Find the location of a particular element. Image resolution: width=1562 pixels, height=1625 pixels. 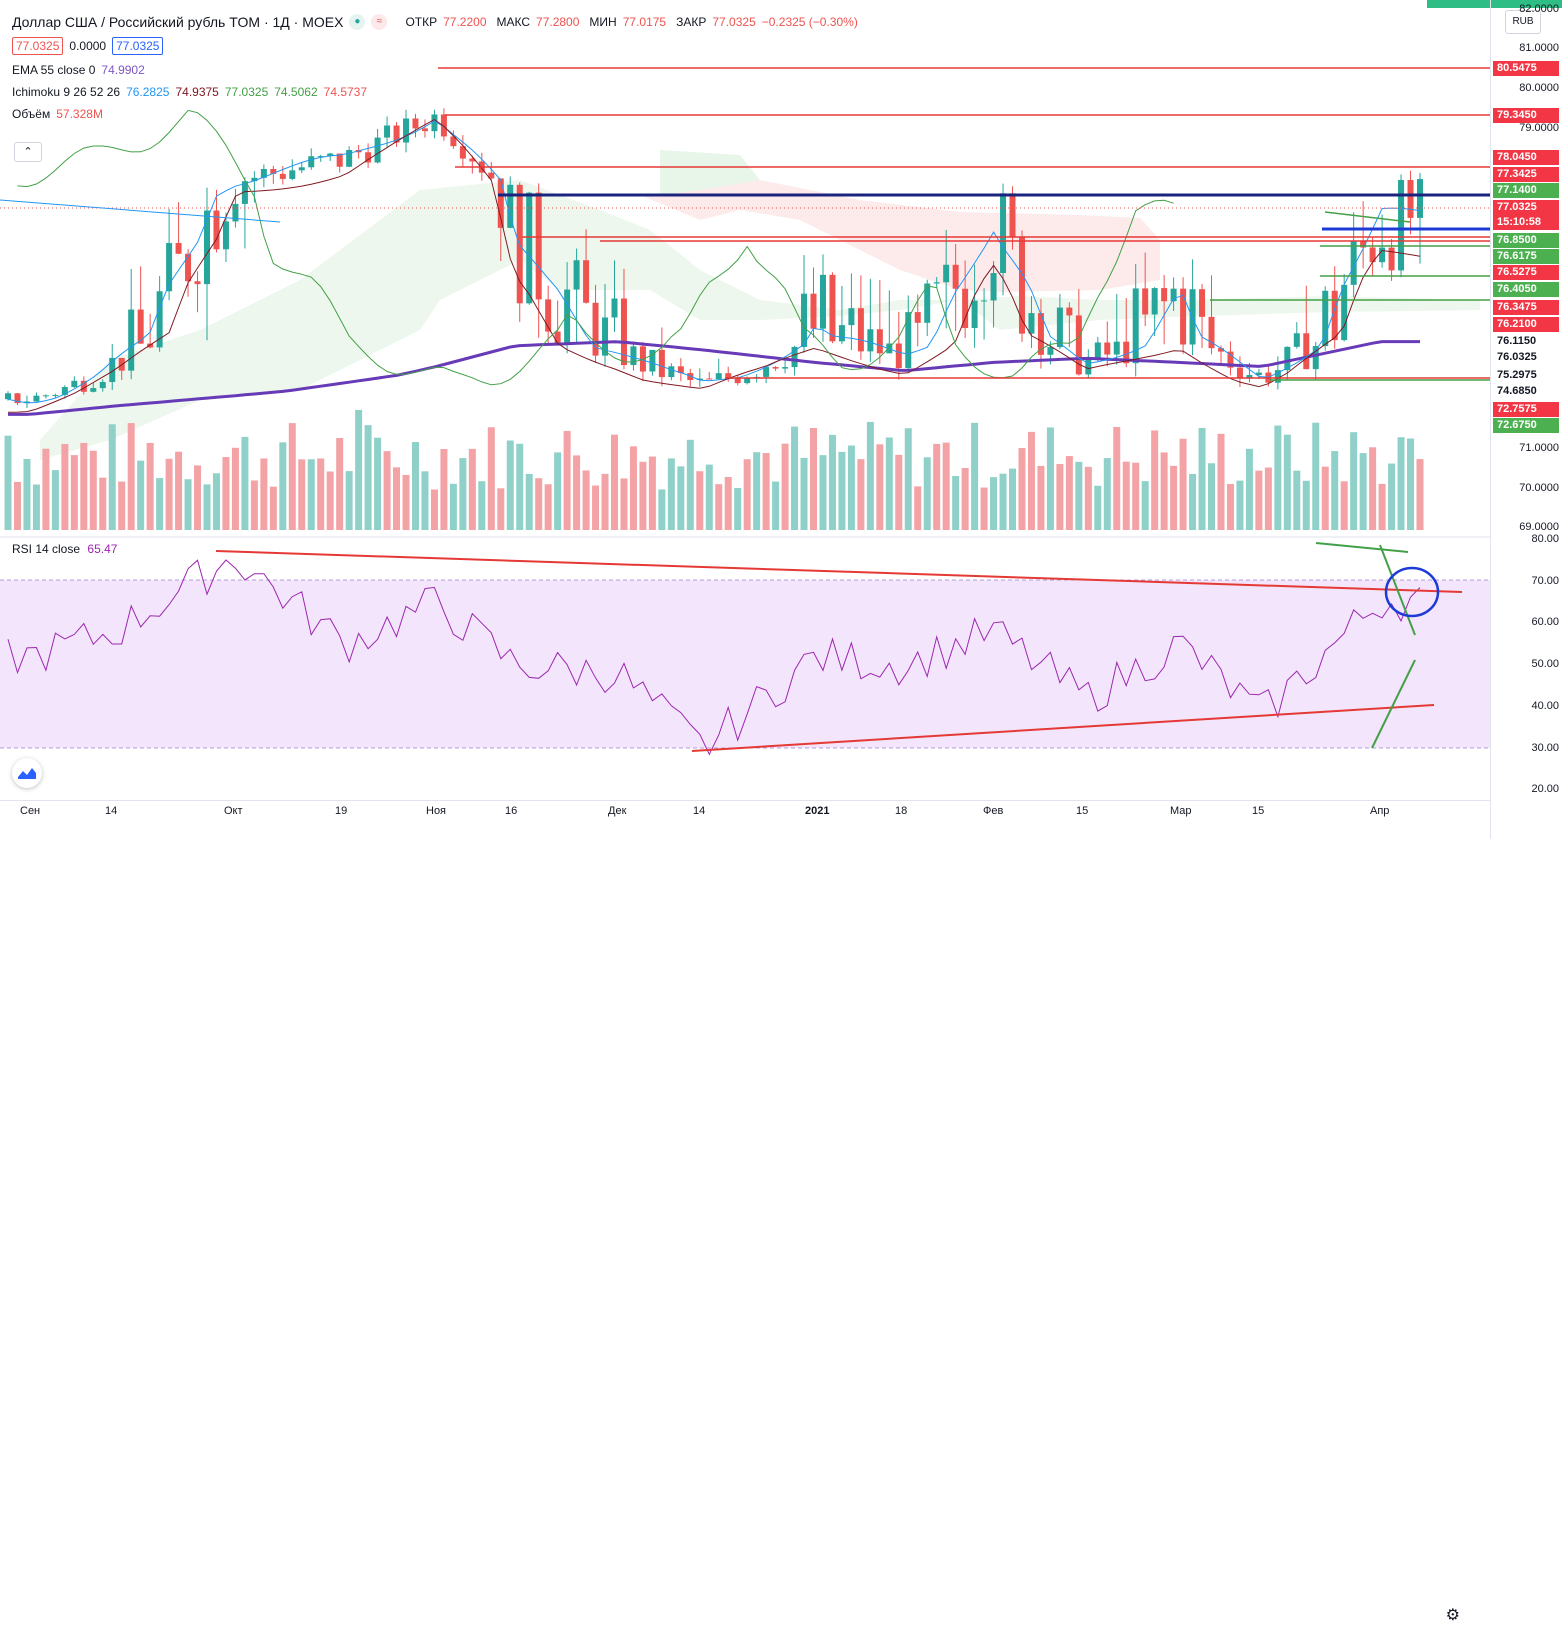

rsi-legend: RSI 14 close 65.47 is located at coordinates (64, 549).